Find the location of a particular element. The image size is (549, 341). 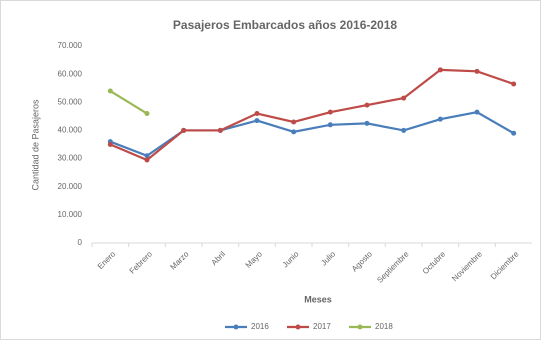

y-tick-label: 20.000 is located at coordinates (70, 186).